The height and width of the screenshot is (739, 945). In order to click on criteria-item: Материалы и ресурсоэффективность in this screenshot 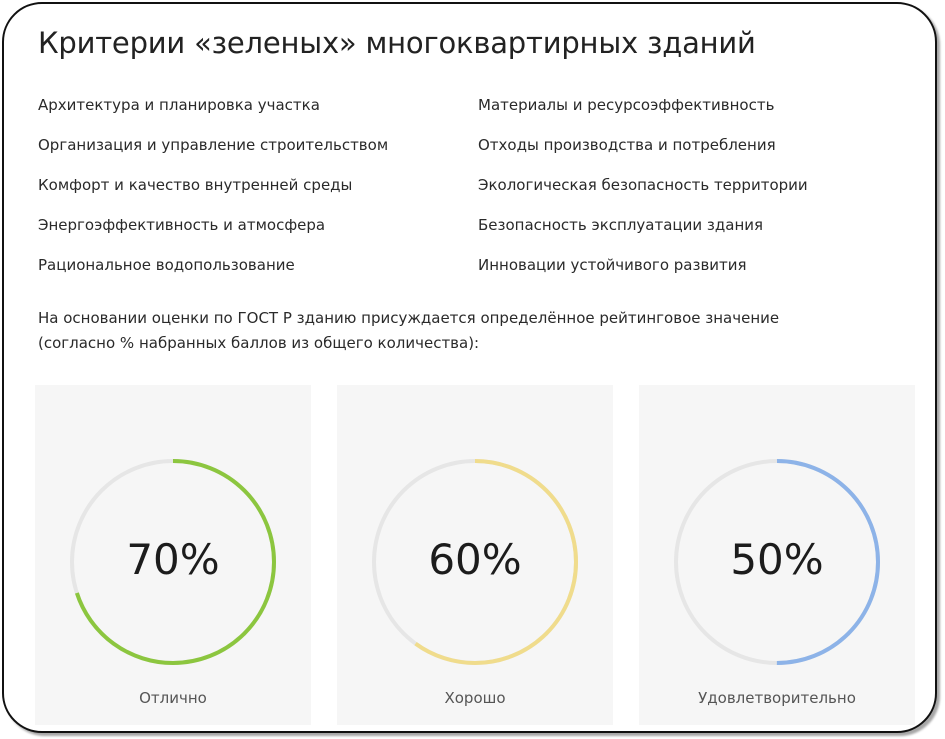, I will do `click(626, 105)`.